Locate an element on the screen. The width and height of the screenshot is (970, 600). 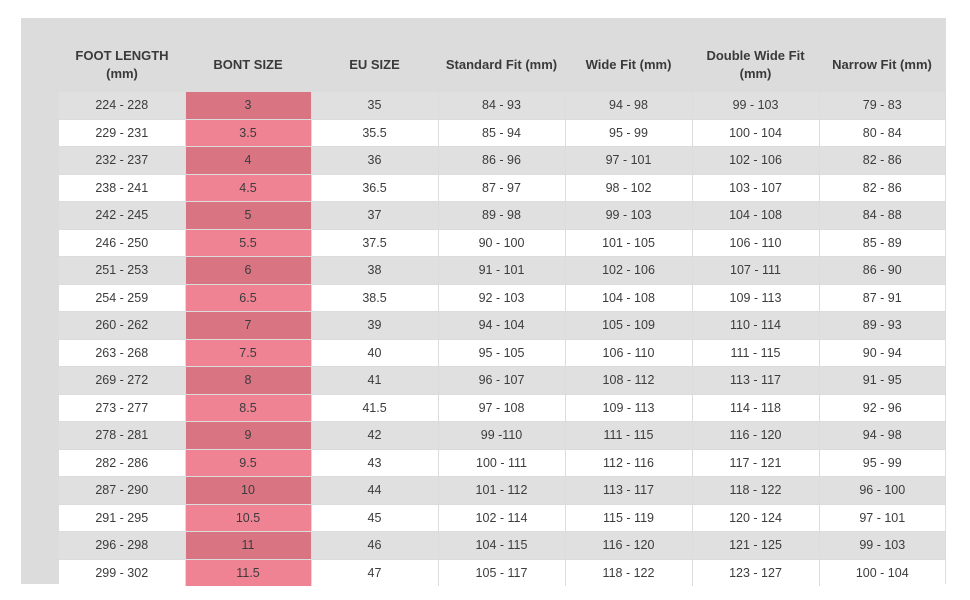
cell-narrow-fit: 97 - 101 is located at coordinates (881, 517).